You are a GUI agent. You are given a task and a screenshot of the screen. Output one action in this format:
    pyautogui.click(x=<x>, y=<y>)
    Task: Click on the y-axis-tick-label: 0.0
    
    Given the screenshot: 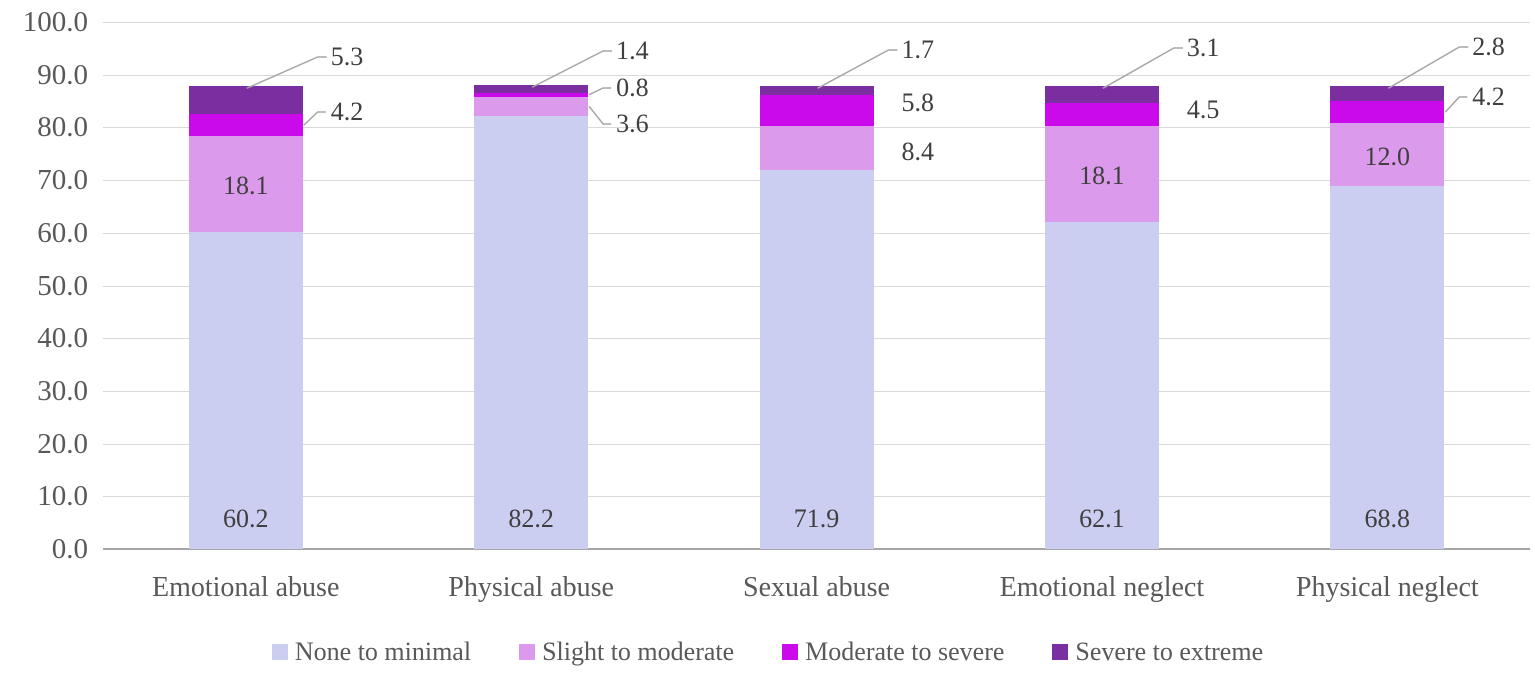 What is the action you would take?
    pyautogui.click(x=69, y=549)
    